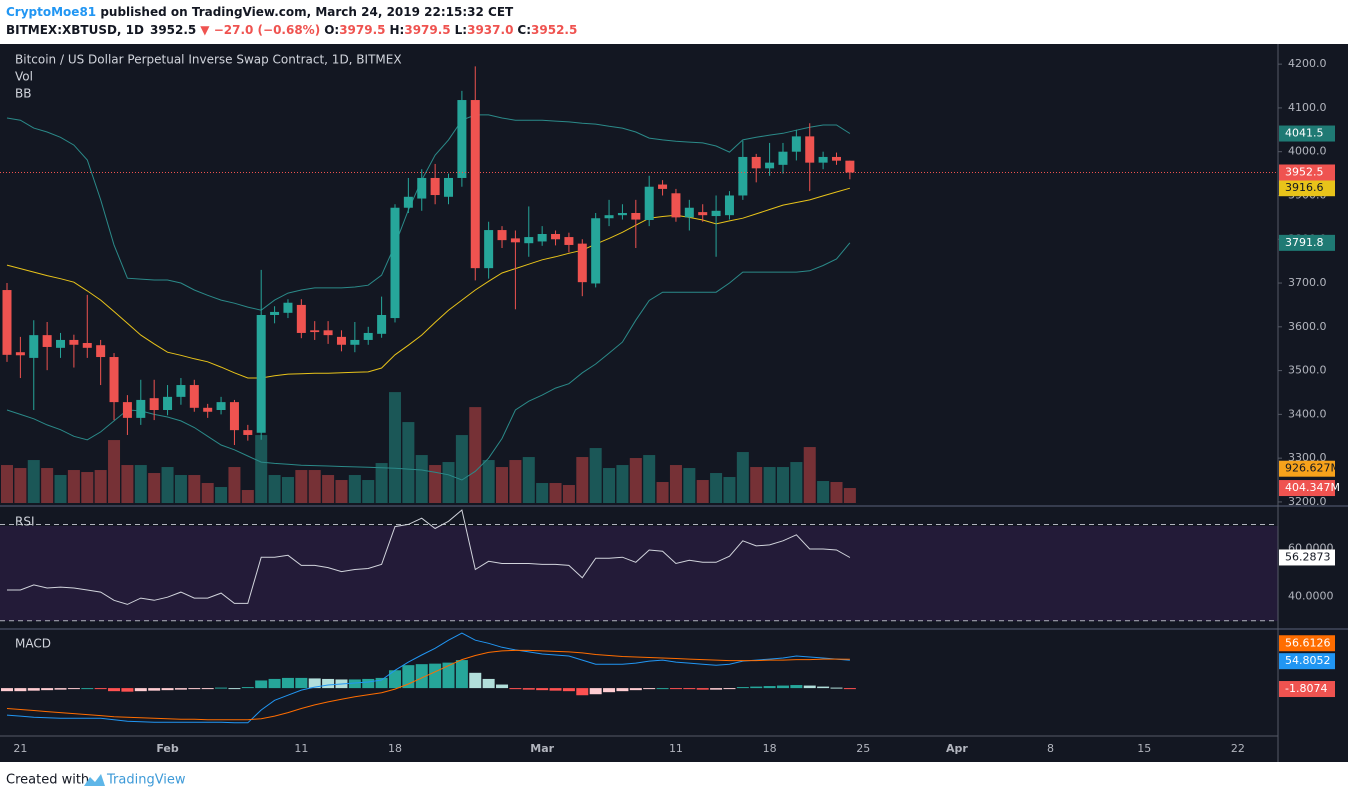  Describe the element at coordinates (1307, 63) in the screenshot. I see `y-tick-label: 4200.0` at that location.